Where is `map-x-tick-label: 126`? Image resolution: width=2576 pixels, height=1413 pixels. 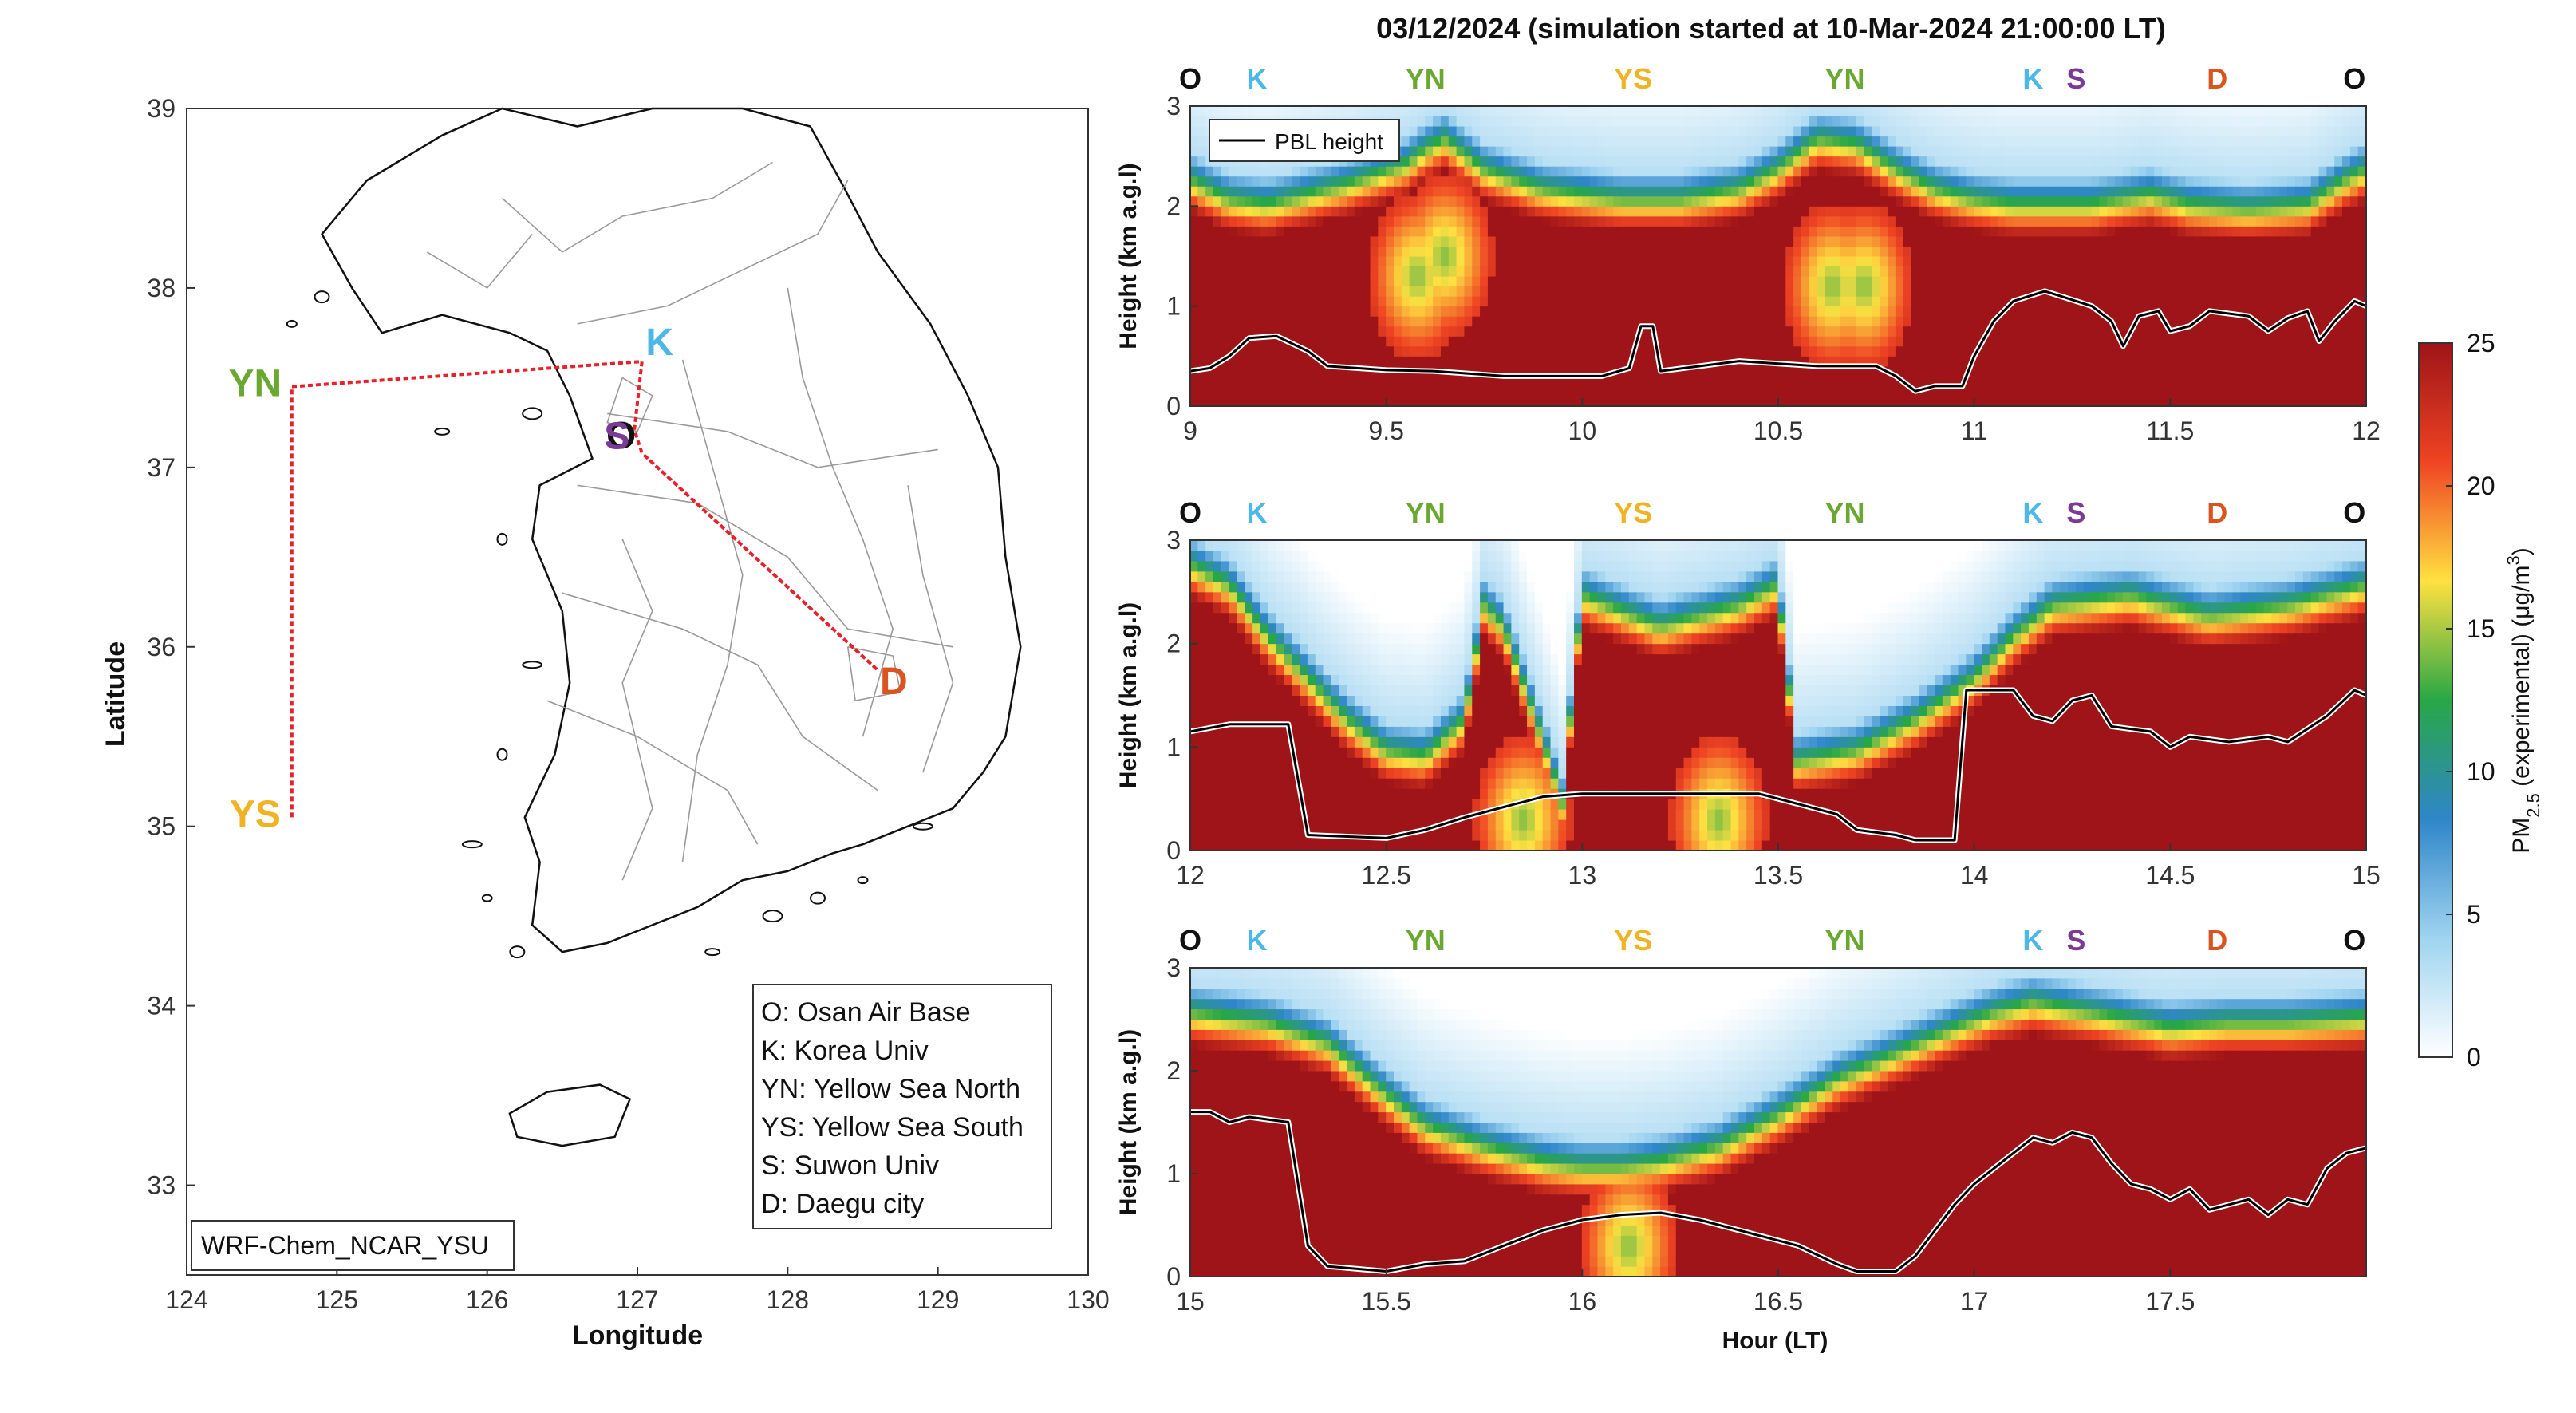
map-x-tick-label: 126 is located at coordinates (487, 1299).